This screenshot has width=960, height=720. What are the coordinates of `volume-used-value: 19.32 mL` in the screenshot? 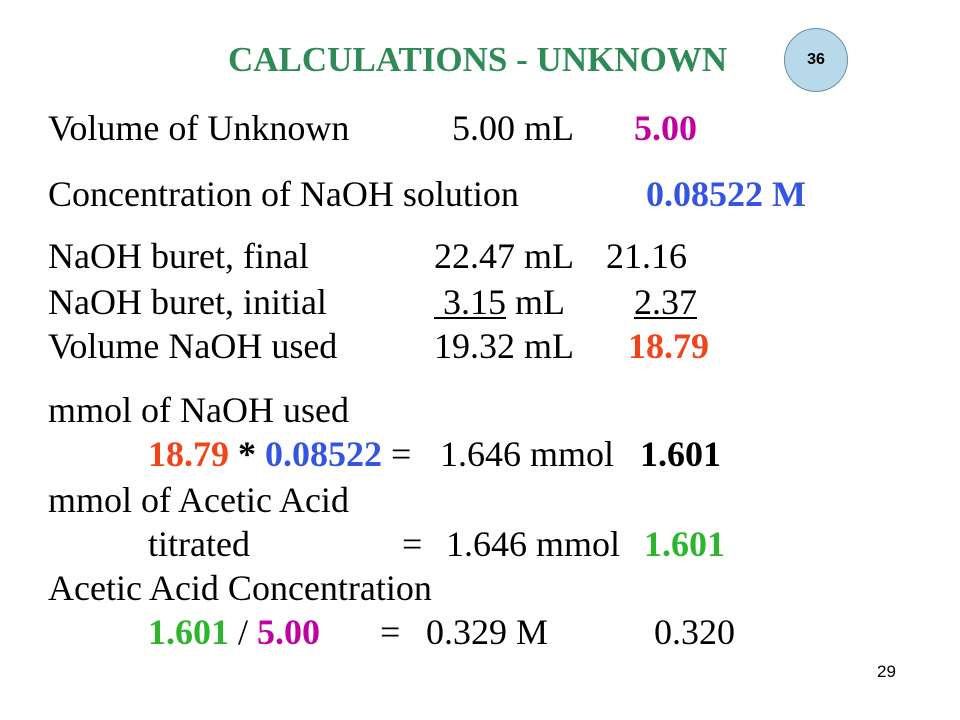 It's located at (504, 346).